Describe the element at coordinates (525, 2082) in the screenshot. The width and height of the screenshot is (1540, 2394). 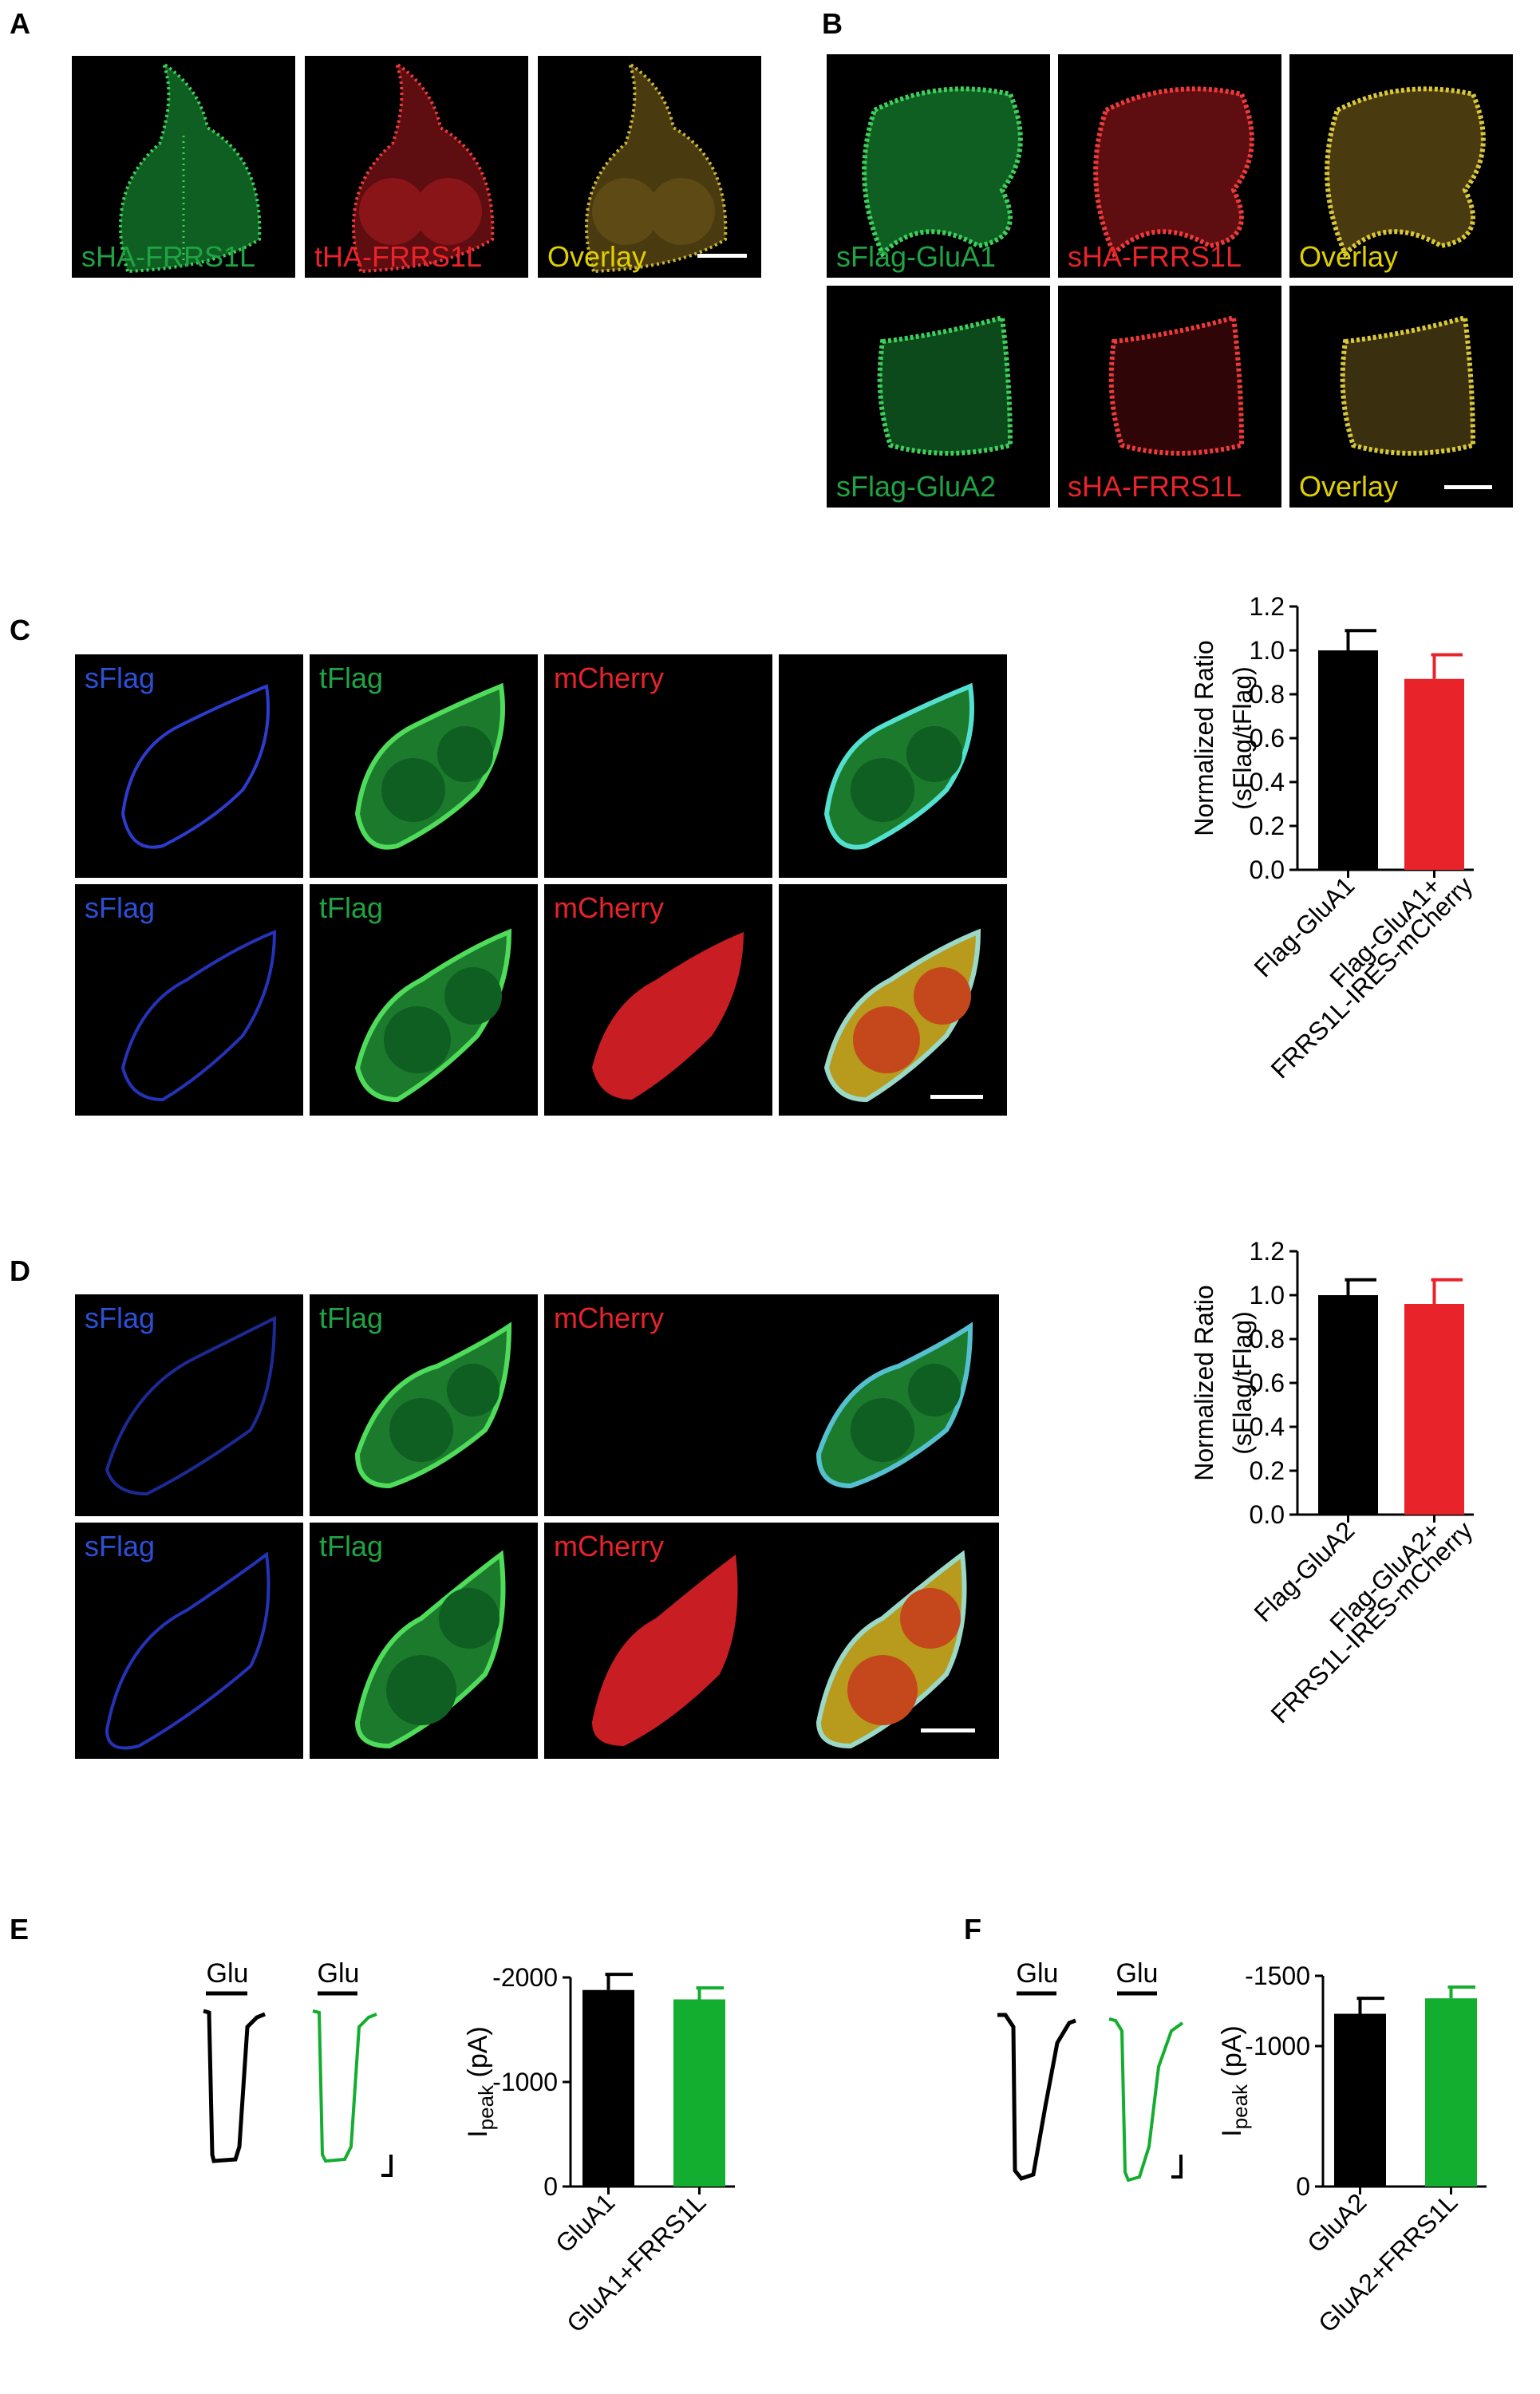
I see `ytick-label-e-1: -1000` at that location.